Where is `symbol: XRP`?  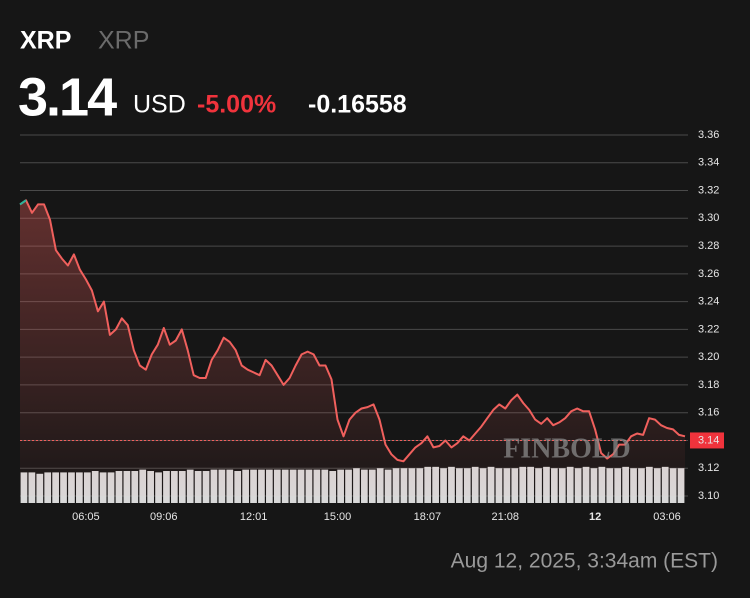
symbol: XRP is located at coordinates (45, 41).